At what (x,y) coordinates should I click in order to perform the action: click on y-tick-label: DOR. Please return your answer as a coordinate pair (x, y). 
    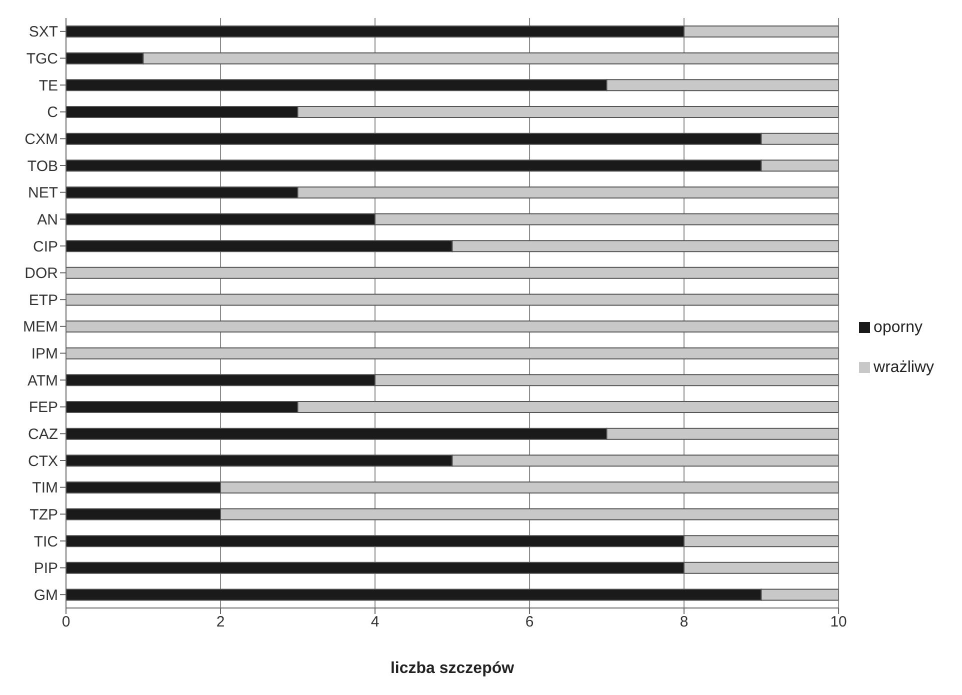
    Looking at the image, I should click on (41, 273).